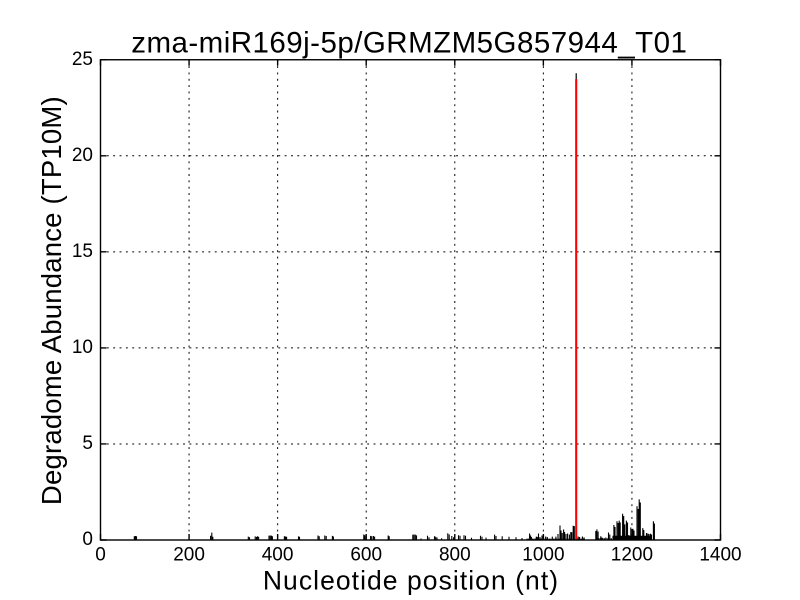  I want to click on svg-text: 200, so click(189, 554).